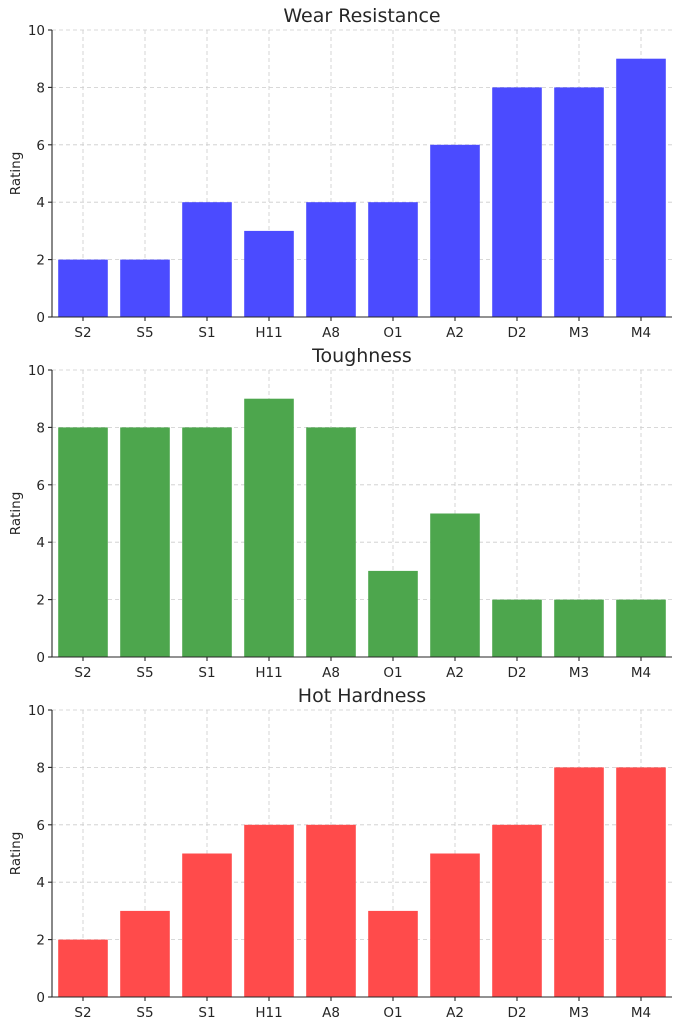  What do you see at coordinates (362, 696) in the screenshot?
I see `chart-title: Hot Hardness` at bounding box center [362, 696].